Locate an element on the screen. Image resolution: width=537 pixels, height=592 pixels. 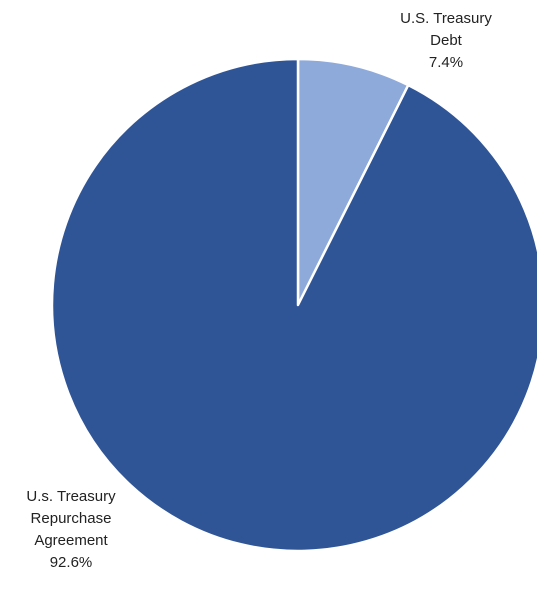
slice-label-line: Debt is located at coordinates (446, 40).